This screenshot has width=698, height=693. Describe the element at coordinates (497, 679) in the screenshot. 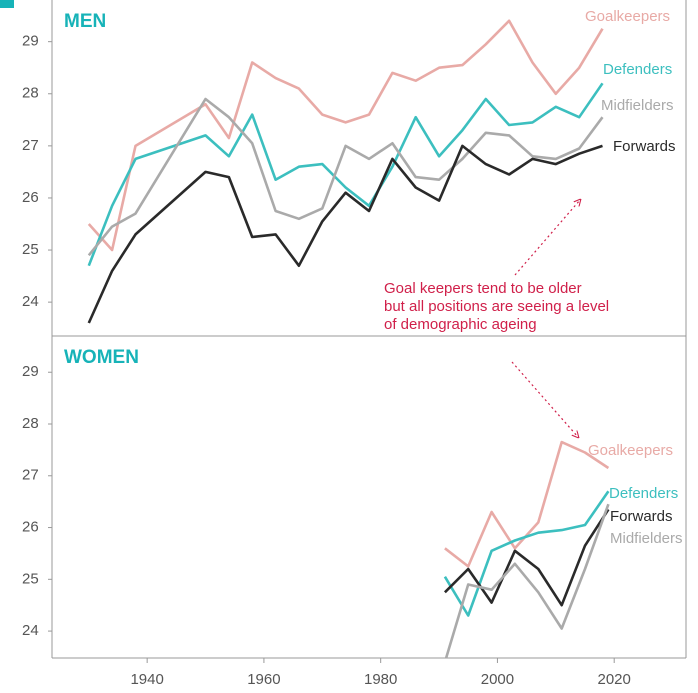

I see `x-tick-label: 2000` at that location.